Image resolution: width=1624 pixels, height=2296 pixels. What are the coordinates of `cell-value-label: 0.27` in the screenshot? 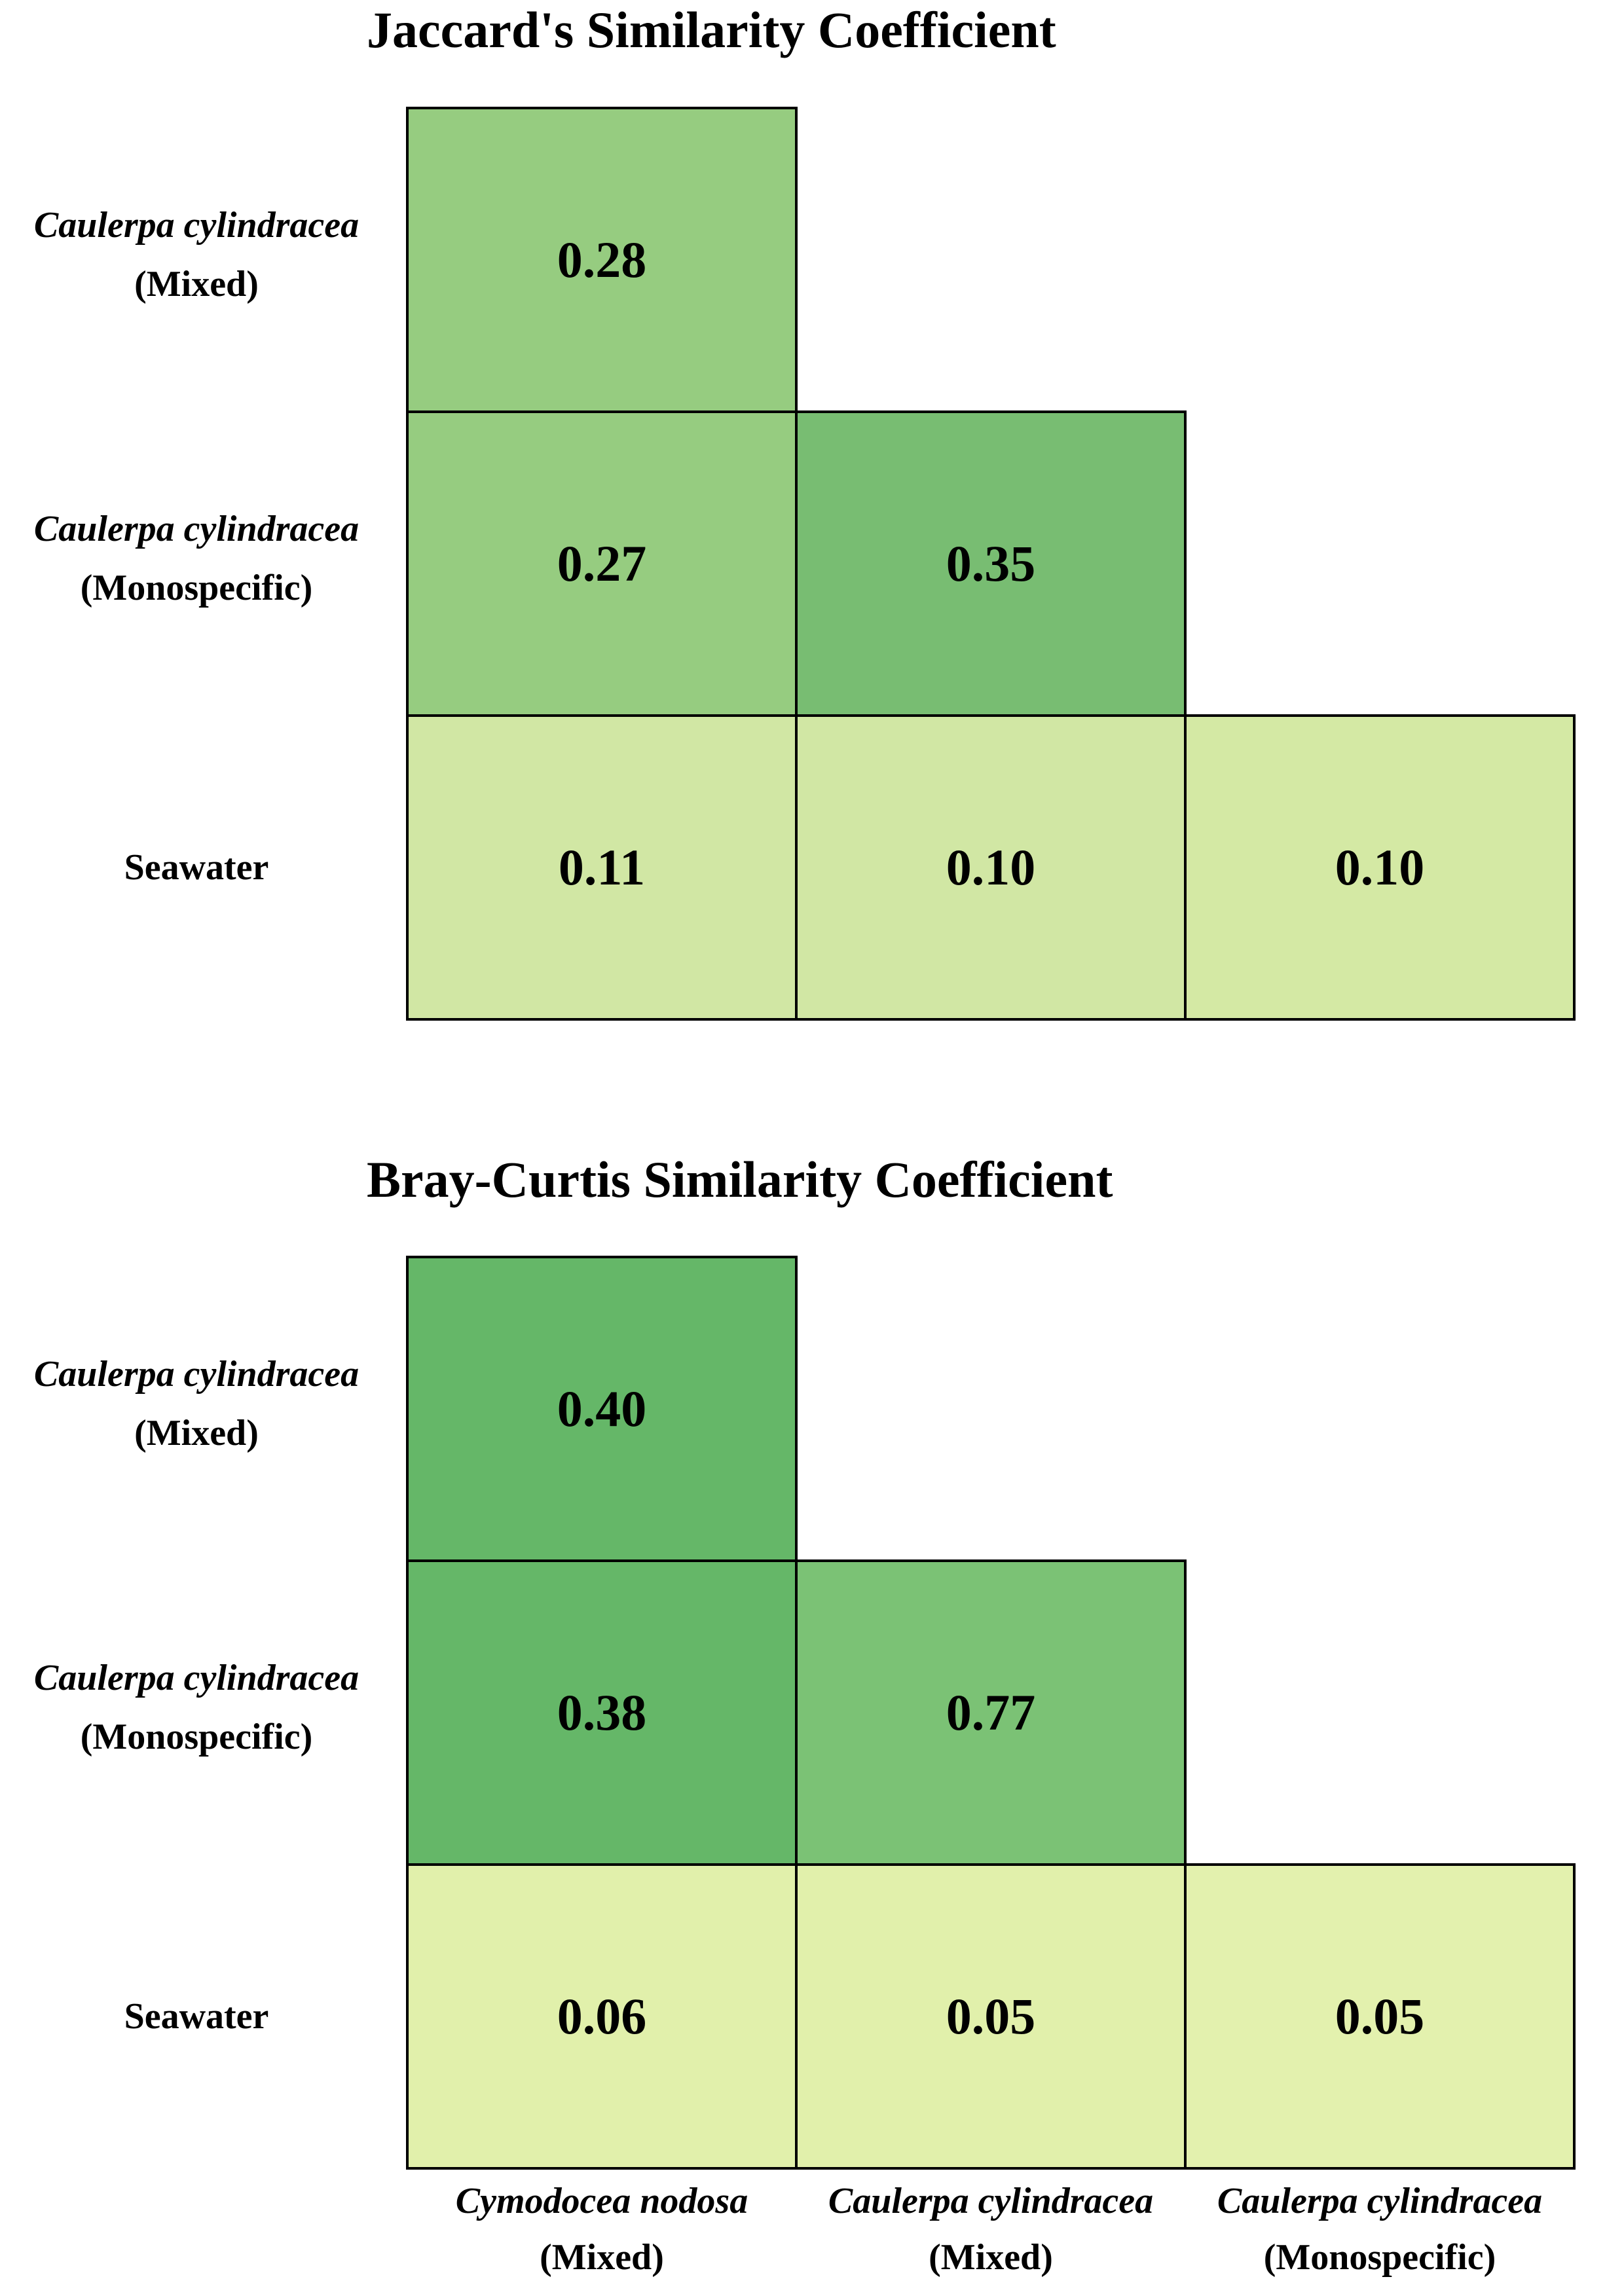 It's located at (602, 563).